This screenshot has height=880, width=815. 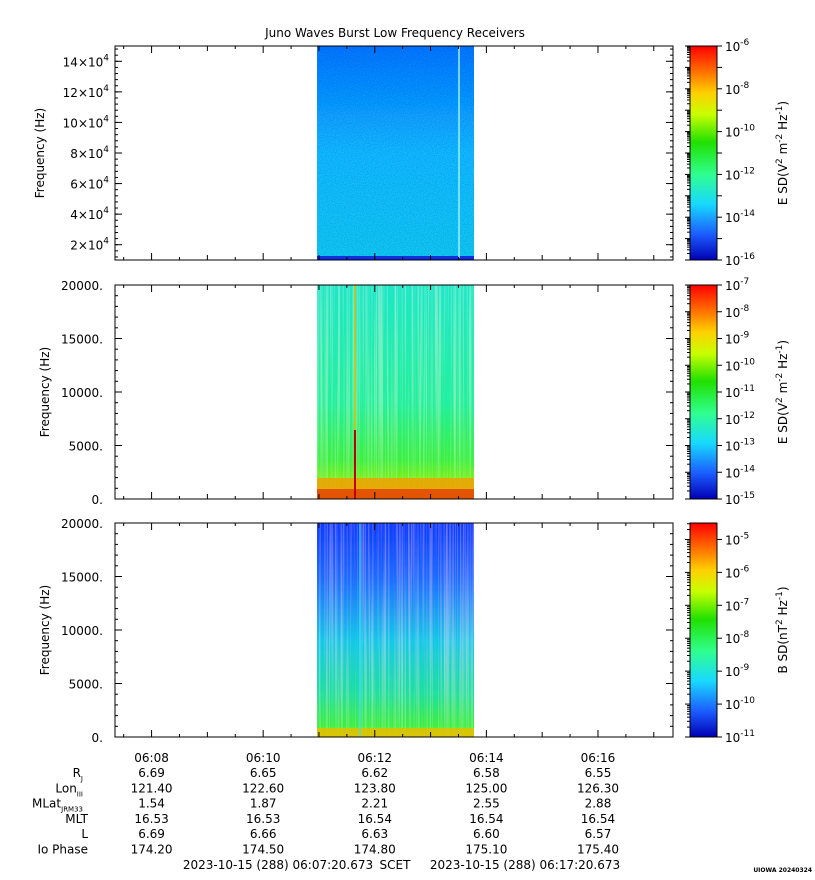 I want to click on time-tick-label: 06:08, so click(x=151, y=758).